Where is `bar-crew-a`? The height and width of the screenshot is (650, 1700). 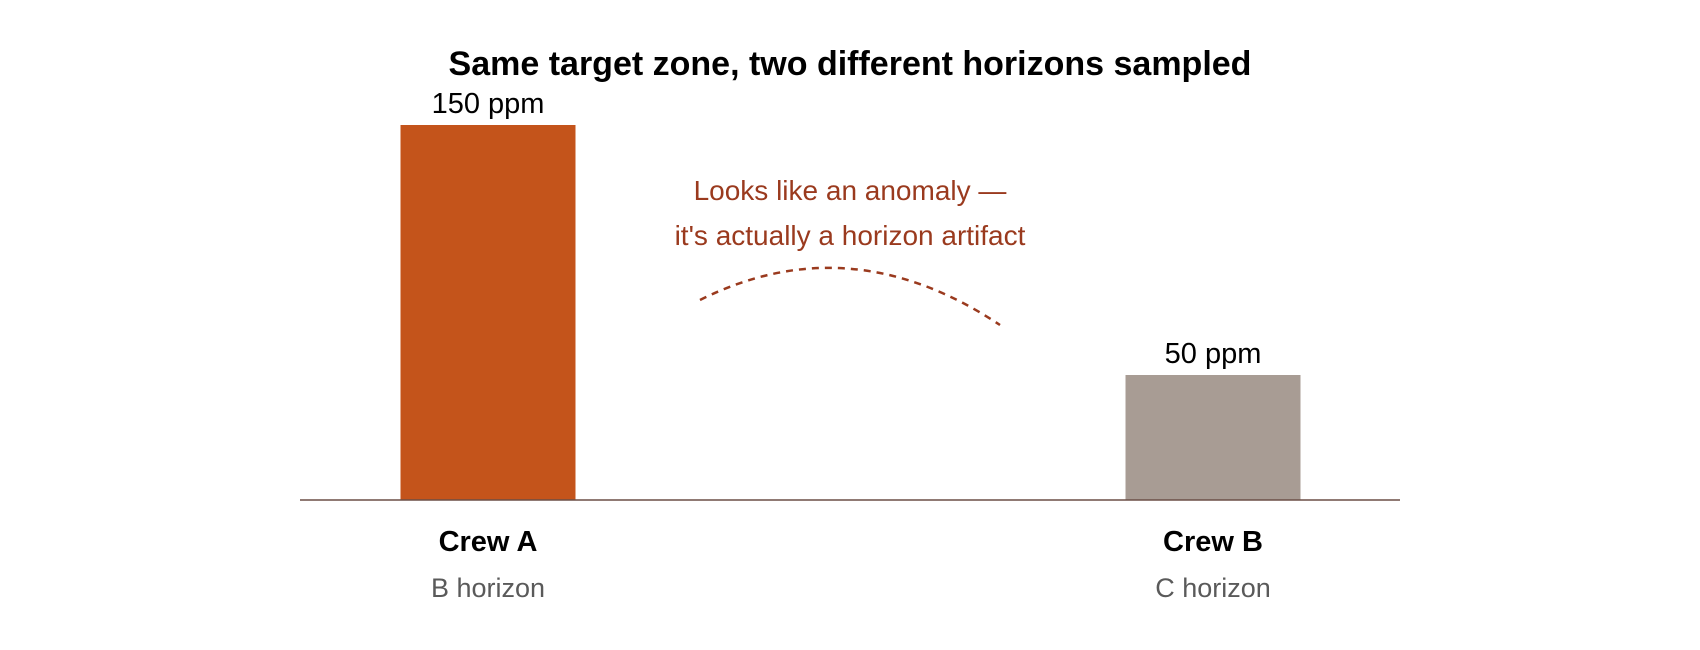
bar-crew-a is located at coordinates (488, 312).